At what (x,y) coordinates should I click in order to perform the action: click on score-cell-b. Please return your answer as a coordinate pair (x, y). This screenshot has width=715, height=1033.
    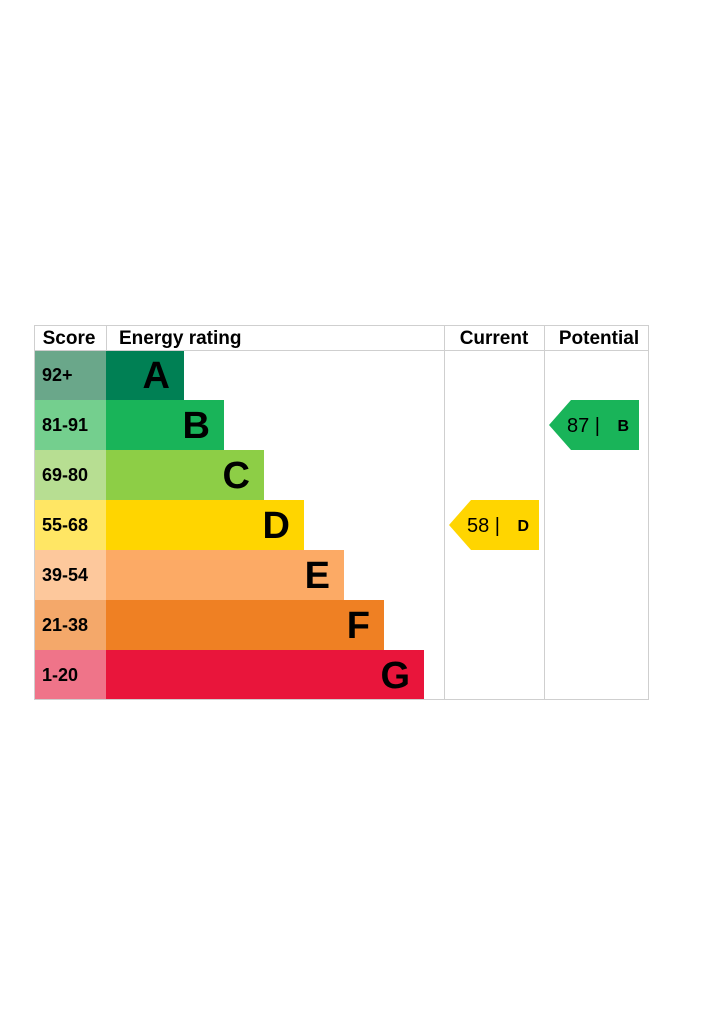
    Looking at the image, I should click on (70, 425).